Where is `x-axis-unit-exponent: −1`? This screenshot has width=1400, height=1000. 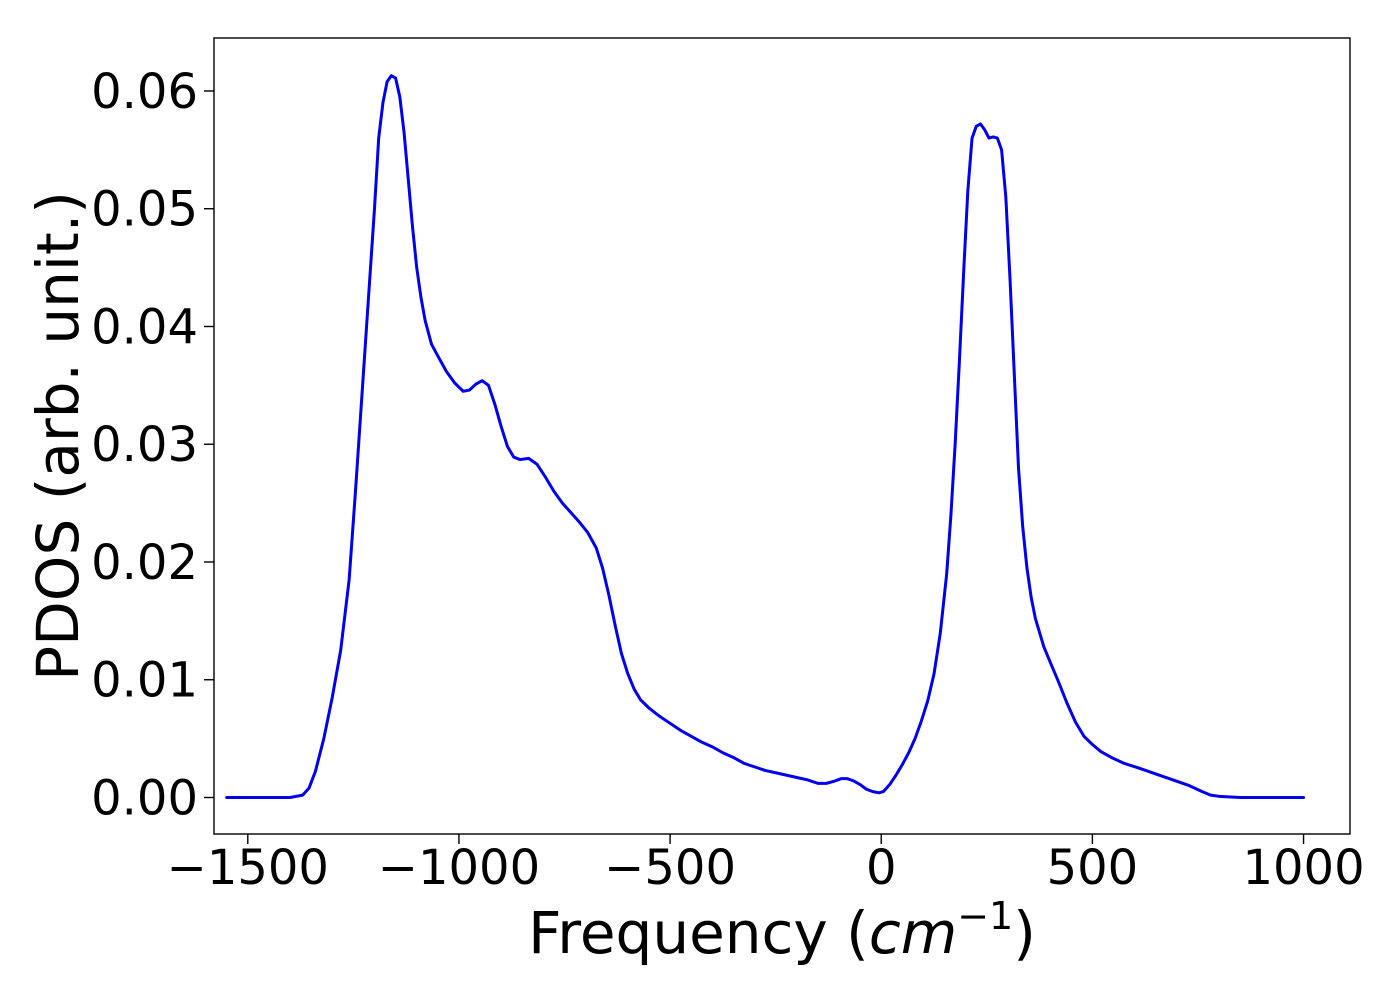 x-axis-unit-exponent: −1 is located at coordinates (985, 916).